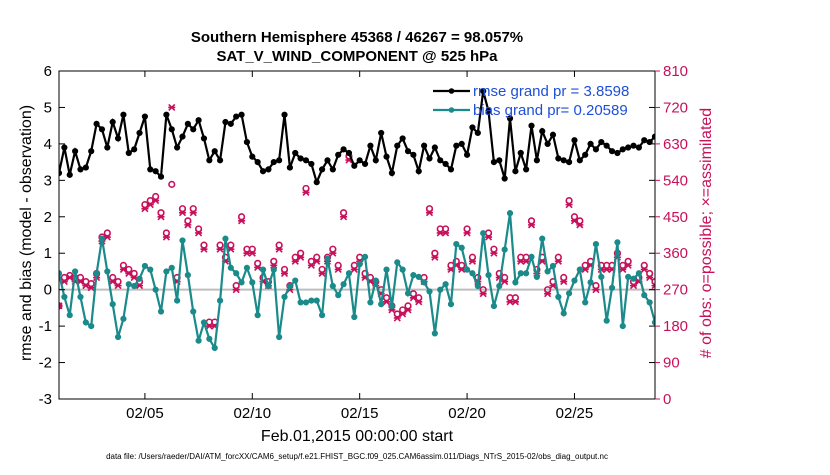 The width and height of the screenshot is (830, 475). I want to click on y-tick-label: 4, so click(48, 144).